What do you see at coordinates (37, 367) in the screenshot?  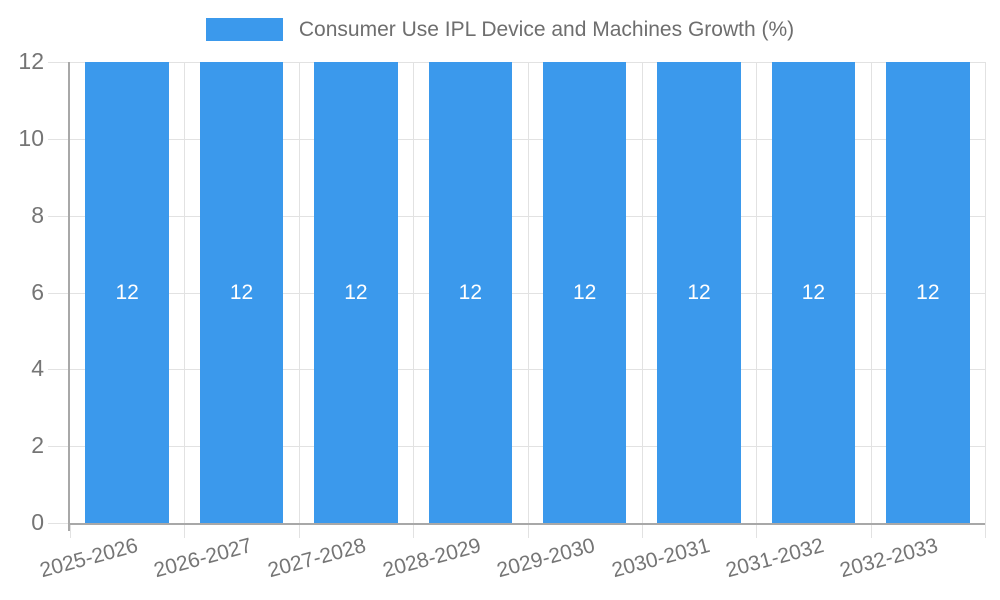 I see `y-axis-tick-label: 4` at bounding box center [37, 367].